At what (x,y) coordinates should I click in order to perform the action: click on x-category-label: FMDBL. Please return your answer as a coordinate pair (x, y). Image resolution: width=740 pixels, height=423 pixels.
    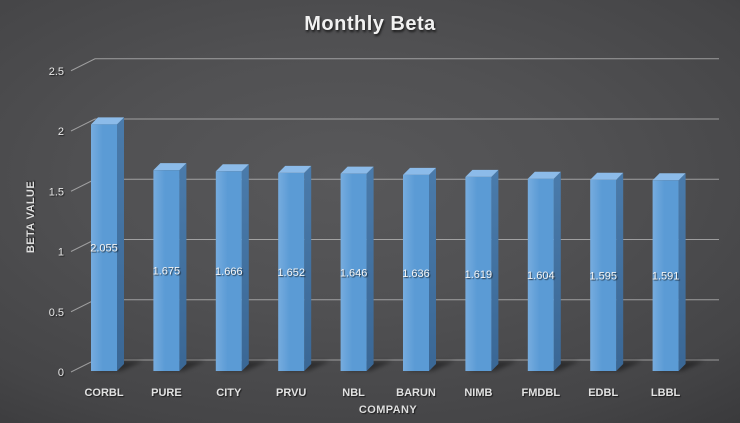
    Looking at the image, I should click on (541, 393).